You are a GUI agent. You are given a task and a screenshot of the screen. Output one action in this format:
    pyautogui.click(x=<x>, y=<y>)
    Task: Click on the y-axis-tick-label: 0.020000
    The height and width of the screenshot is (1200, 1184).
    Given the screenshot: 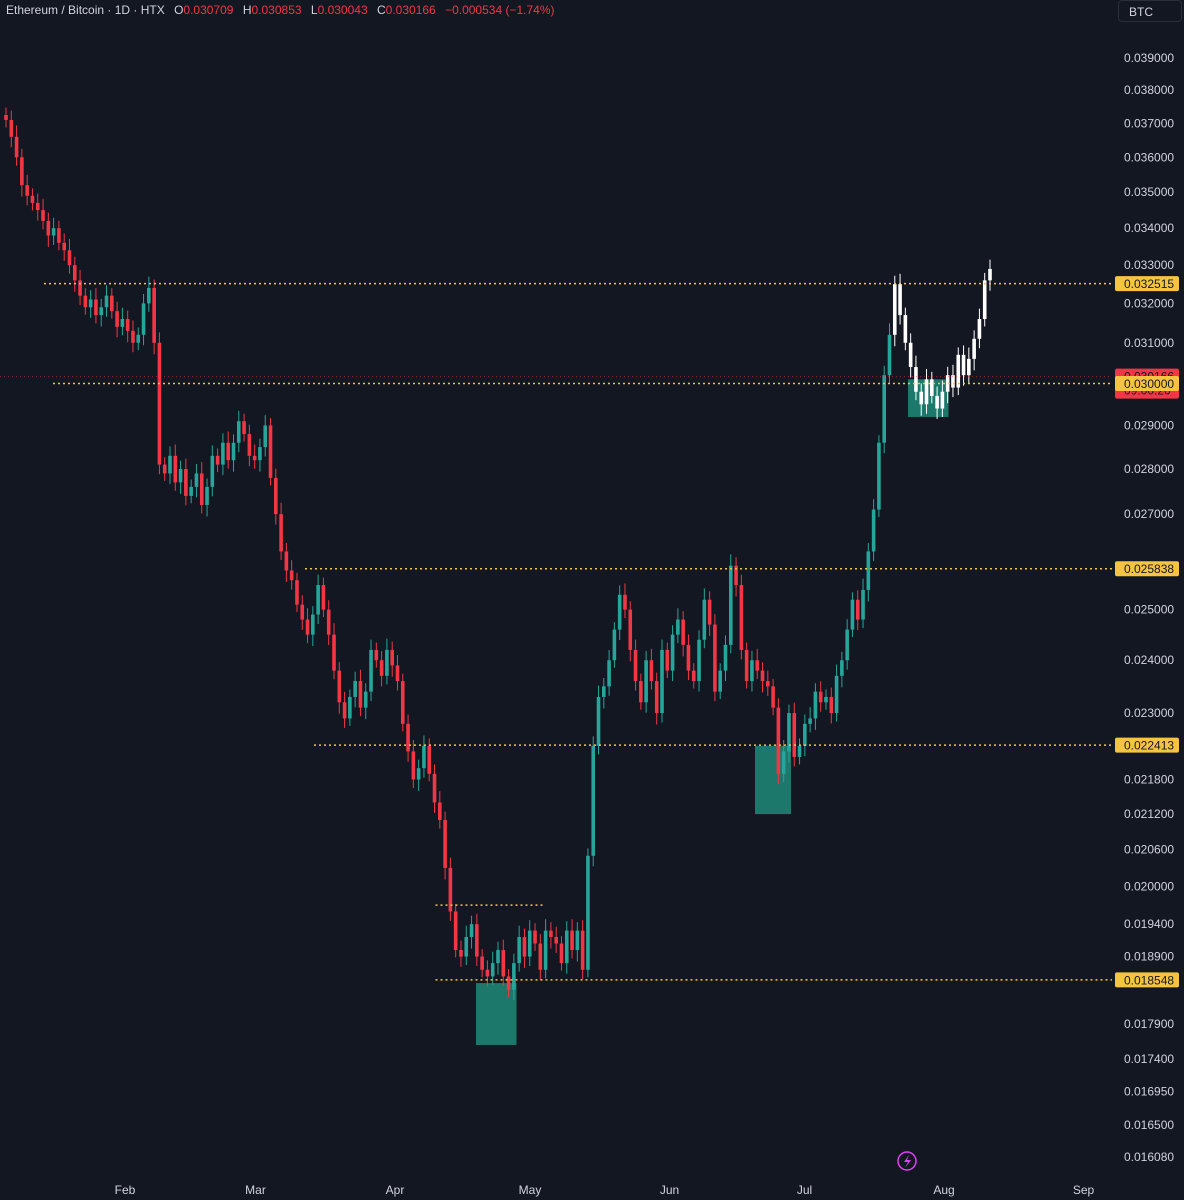 What is the action you would take?
    pyautogui.click(x=1149, y=886)
    